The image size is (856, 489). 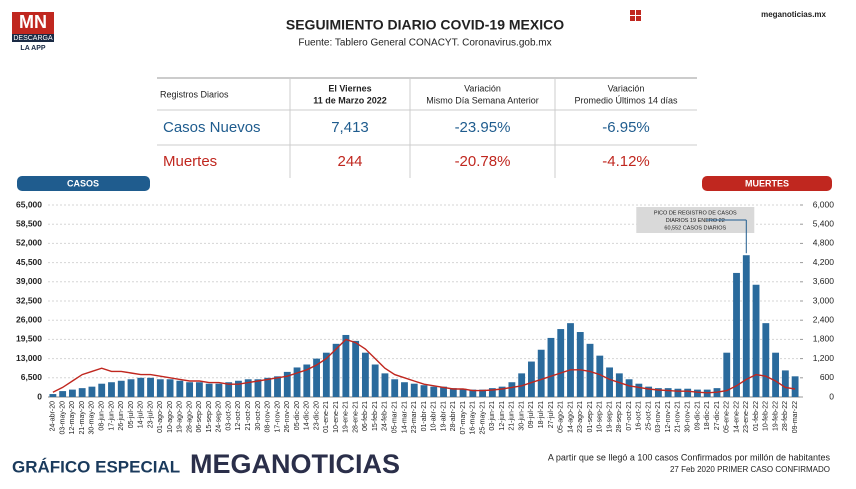 I want to click on x-tick-label: 19-abr-21, so click(x=443, y=416).